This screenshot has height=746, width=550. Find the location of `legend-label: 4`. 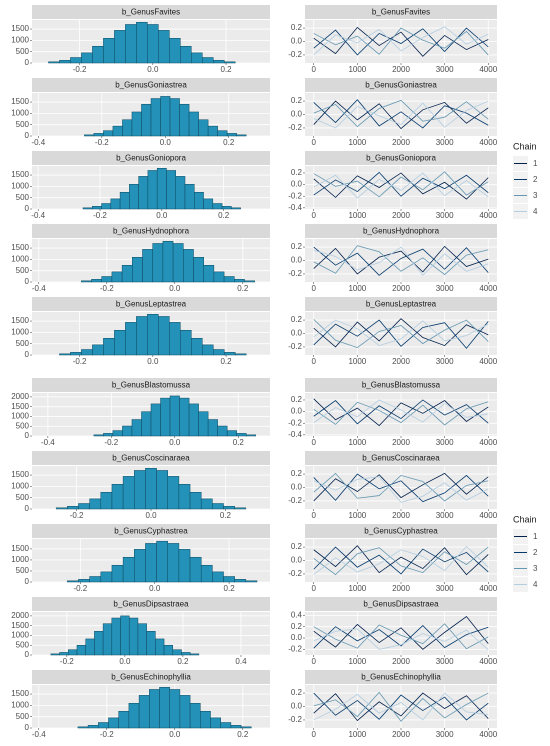

legend-label: 4 is located at coordinates (535, 584).